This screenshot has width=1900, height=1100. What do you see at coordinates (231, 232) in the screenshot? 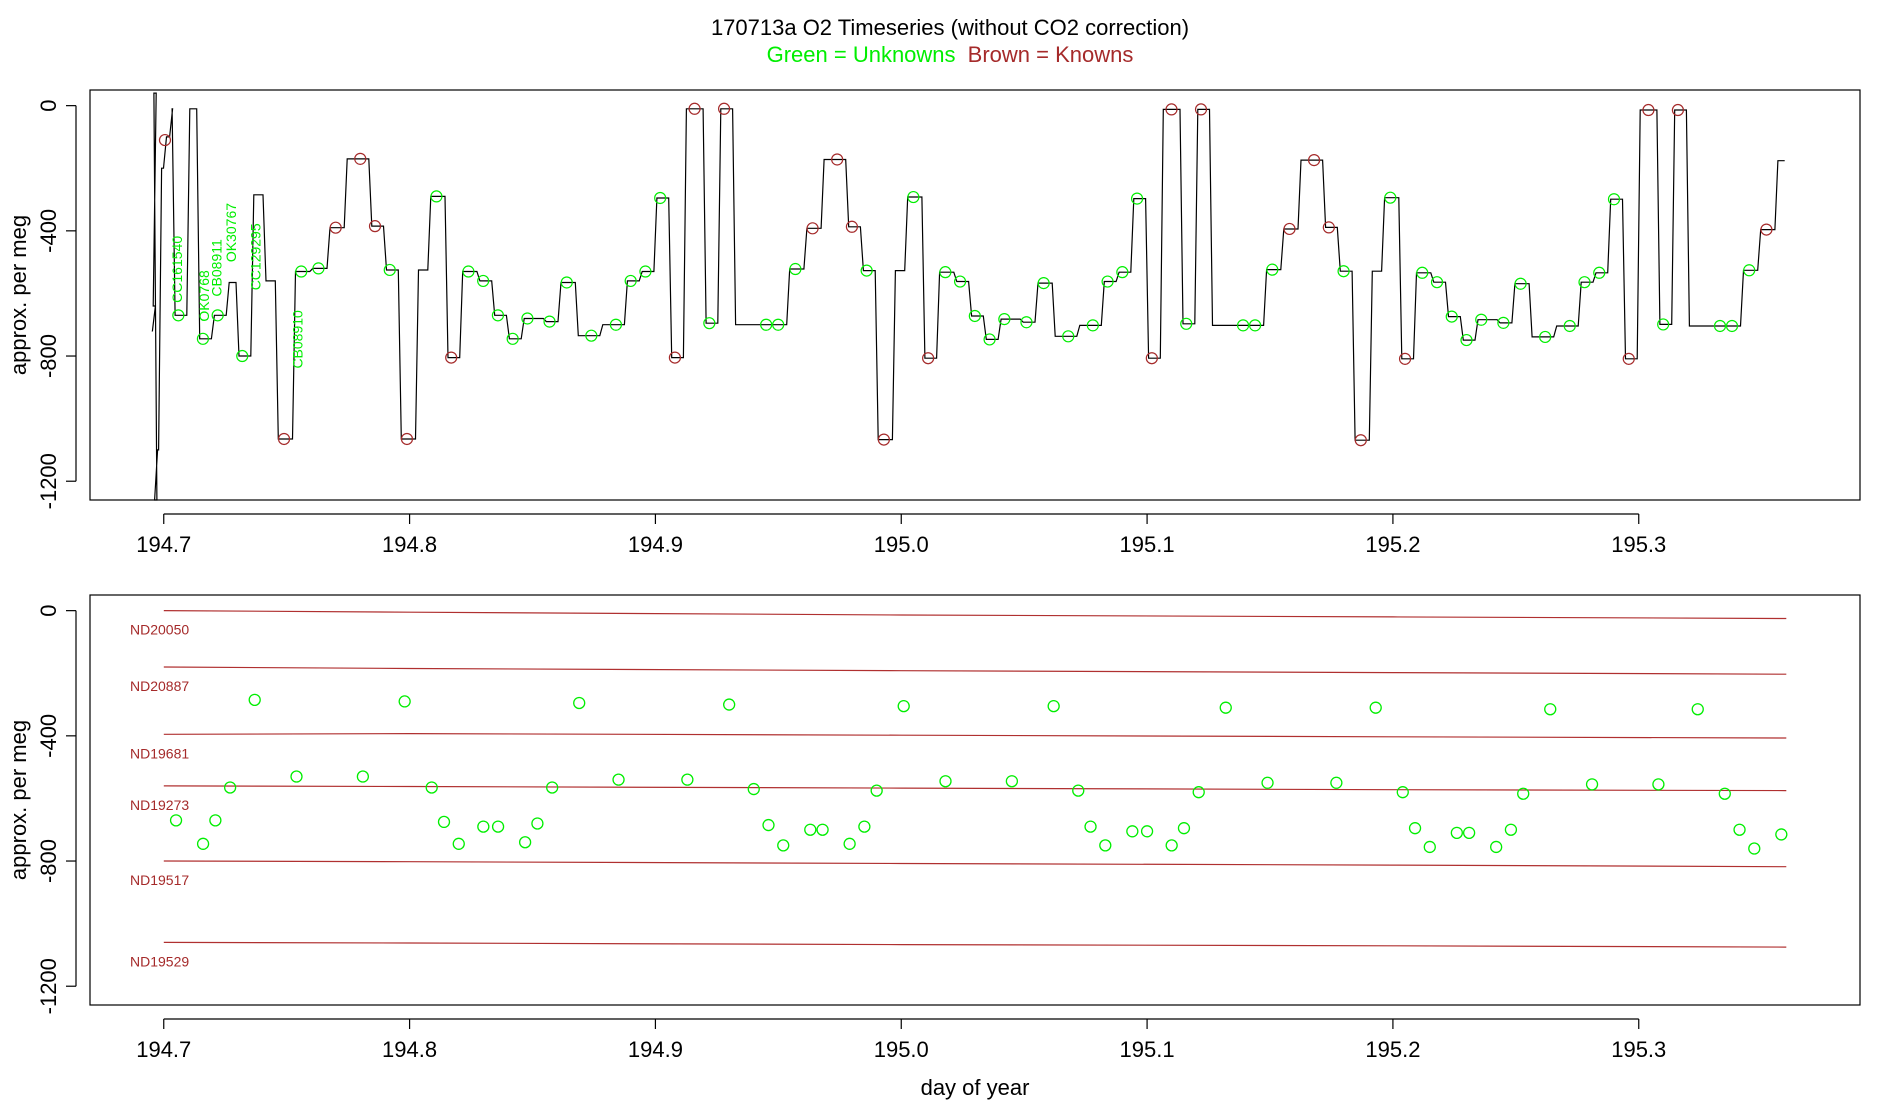
I see `unknown-sample-label: OK30767` at bounding box center [231, 232].